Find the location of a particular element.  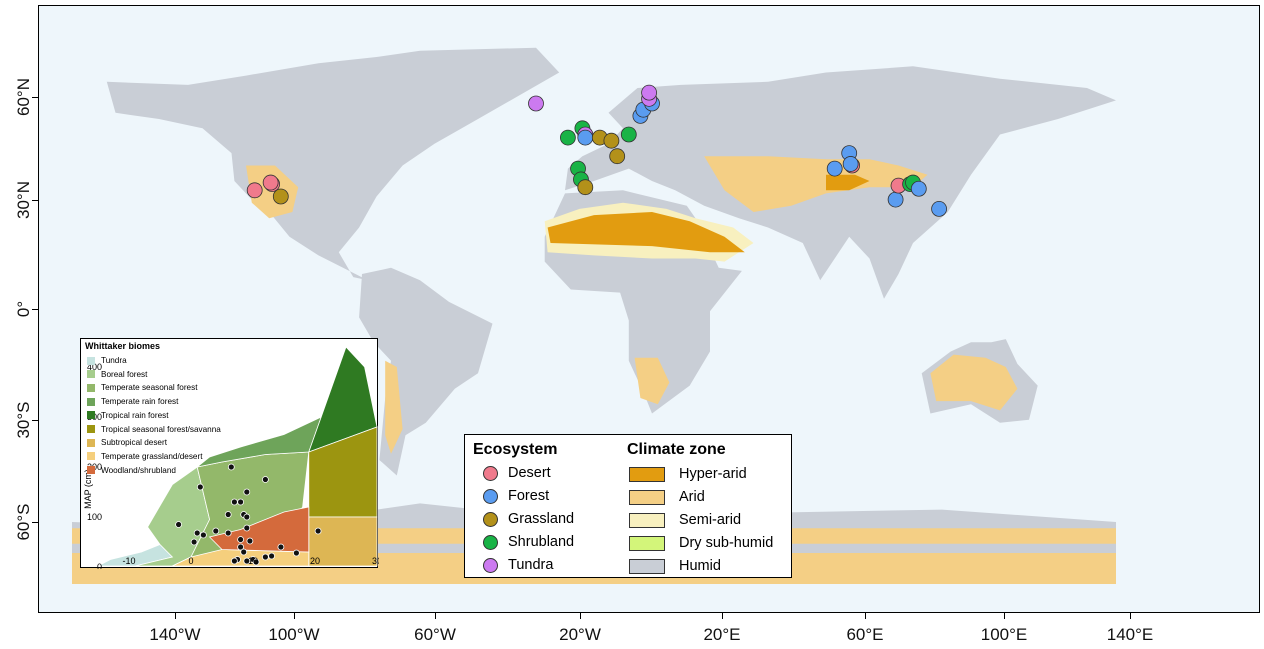

y-tick-label: 60°S is located at coordinates (23, 522).